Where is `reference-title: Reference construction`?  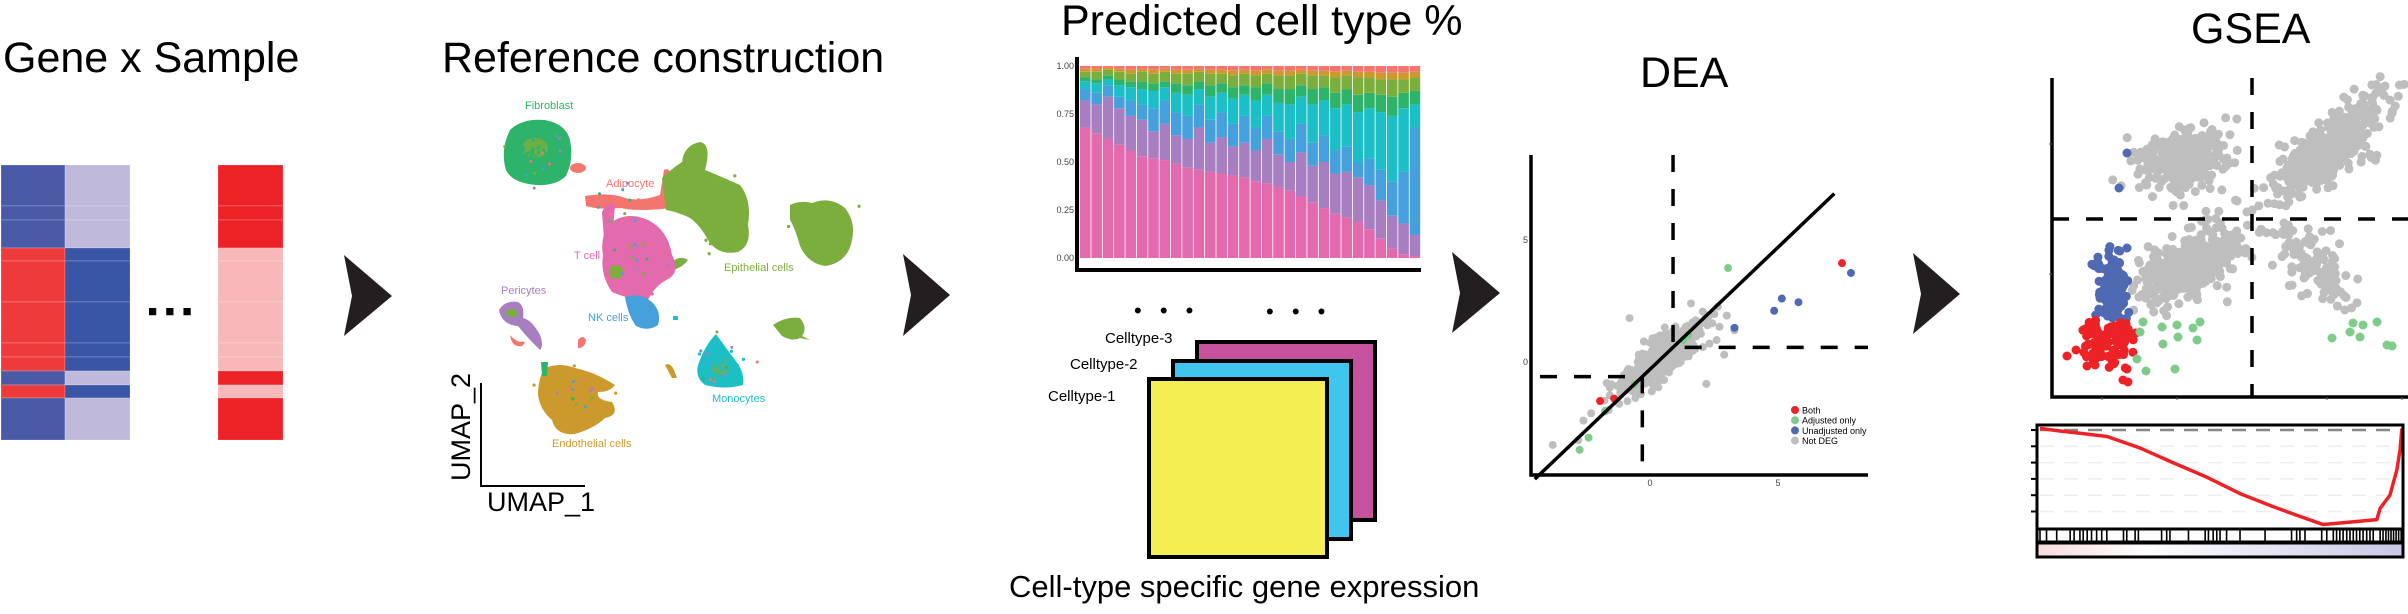 reference-title: Reference construction is located at coordinates (663, 58).